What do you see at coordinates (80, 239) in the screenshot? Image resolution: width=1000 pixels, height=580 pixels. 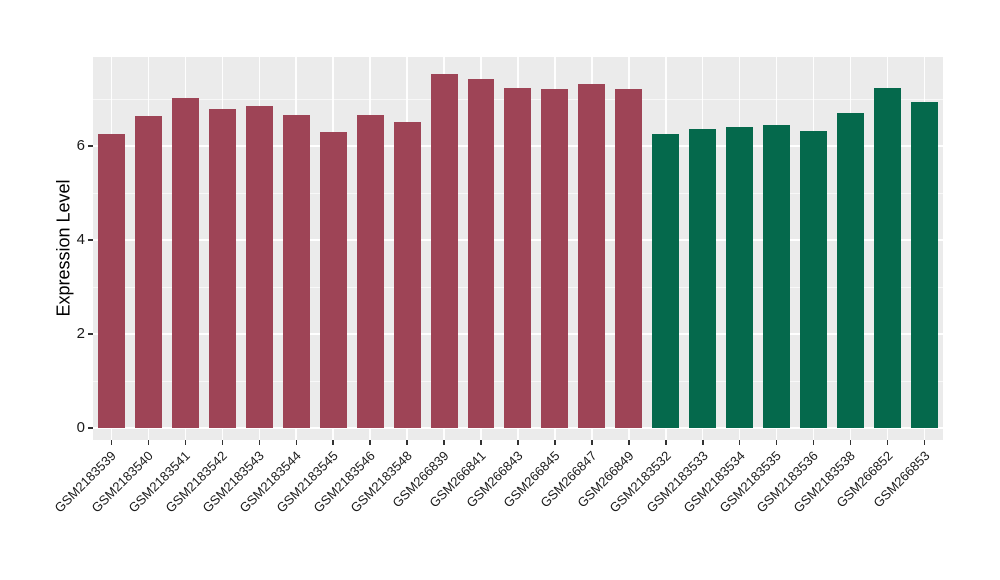 I see `y-tick-label: 4` at bounding box center [80, 239].